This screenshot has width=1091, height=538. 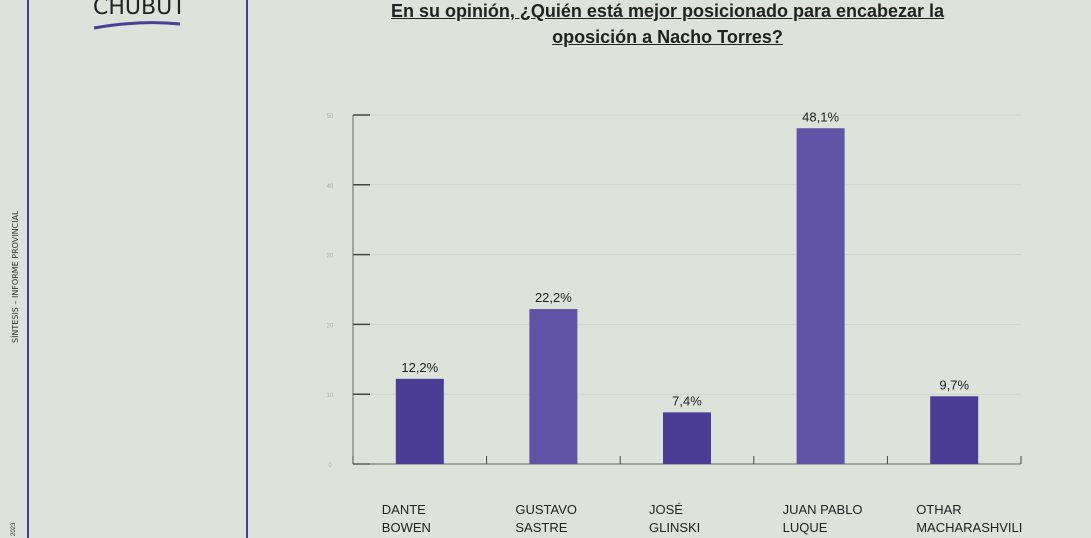 What do you see at coordinates (330, 326) in the screenshot?
I see `y-tick-label: 20` at bounding box center [330, 326].